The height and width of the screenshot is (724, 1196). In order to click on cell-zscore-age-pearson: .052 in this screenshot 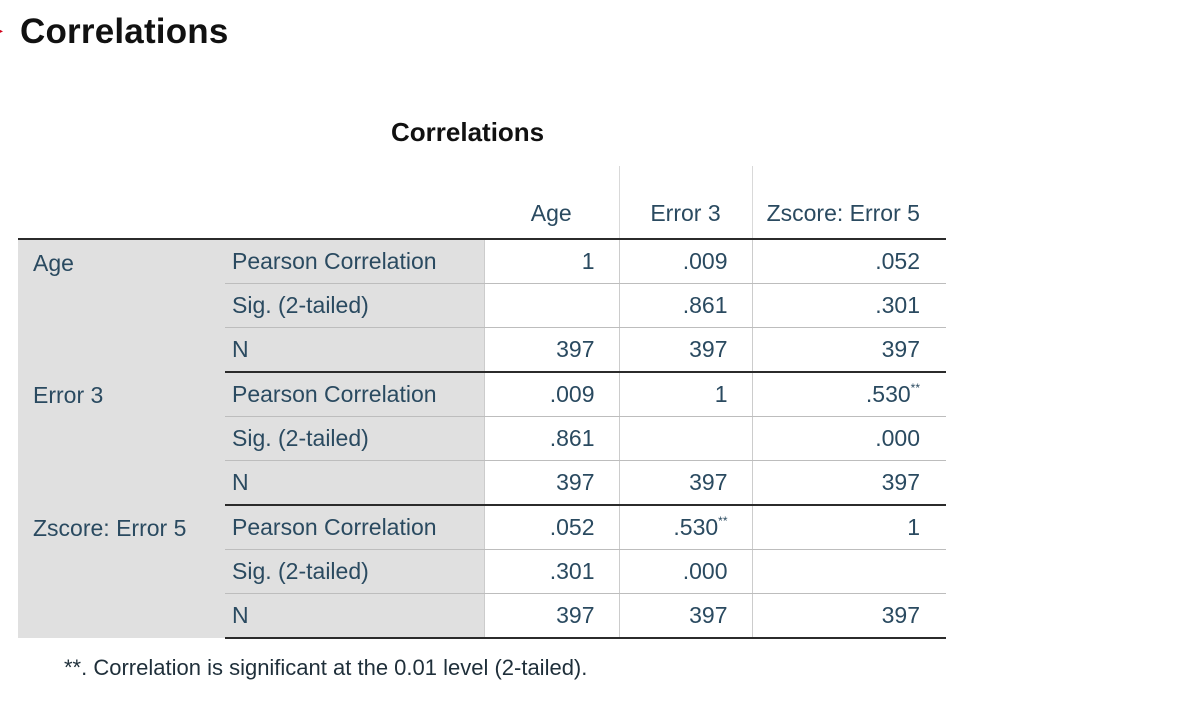, I will do `click(551, 527)`.